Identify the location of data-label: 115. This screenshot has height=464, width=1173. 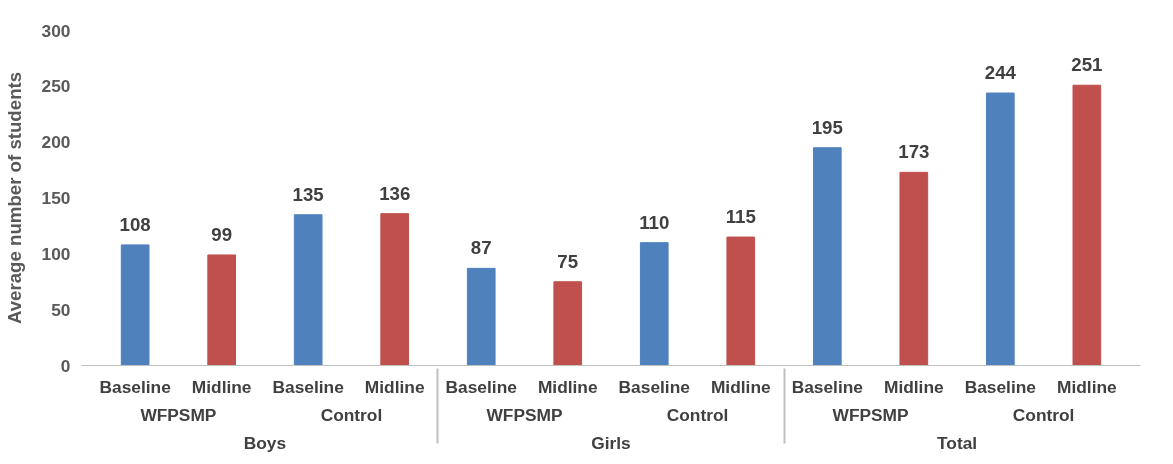
(740, 217).